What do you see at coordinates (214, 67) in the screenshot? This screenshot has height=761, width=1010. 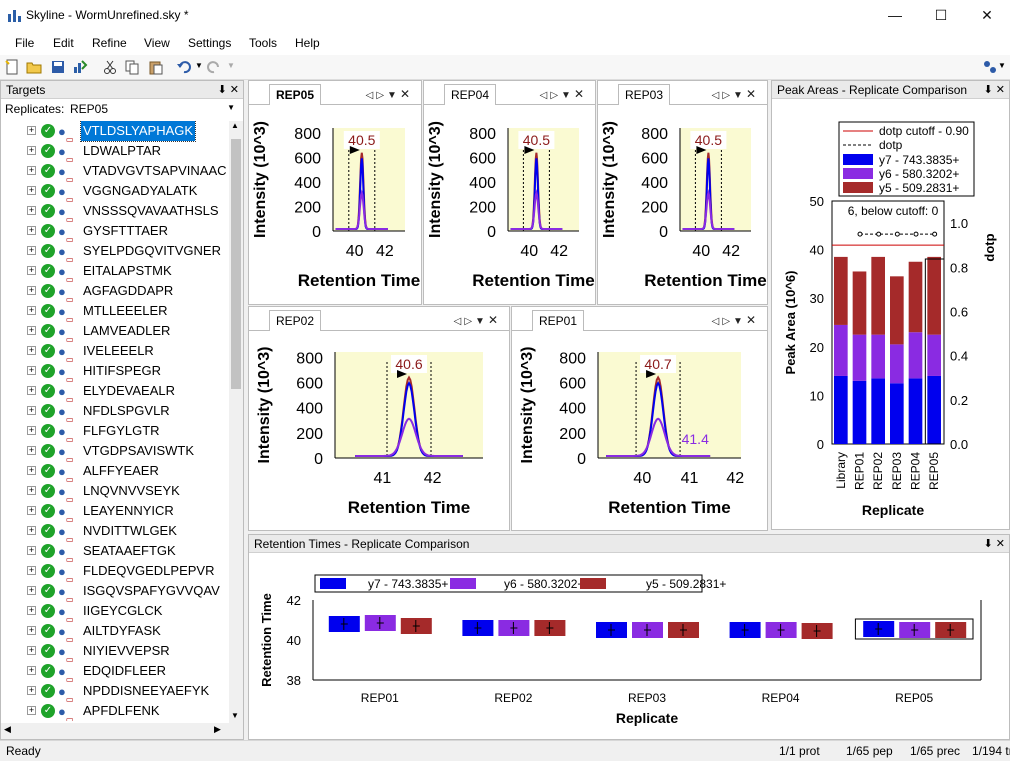 I see `redo-icon` at bounding box center [214, 67].